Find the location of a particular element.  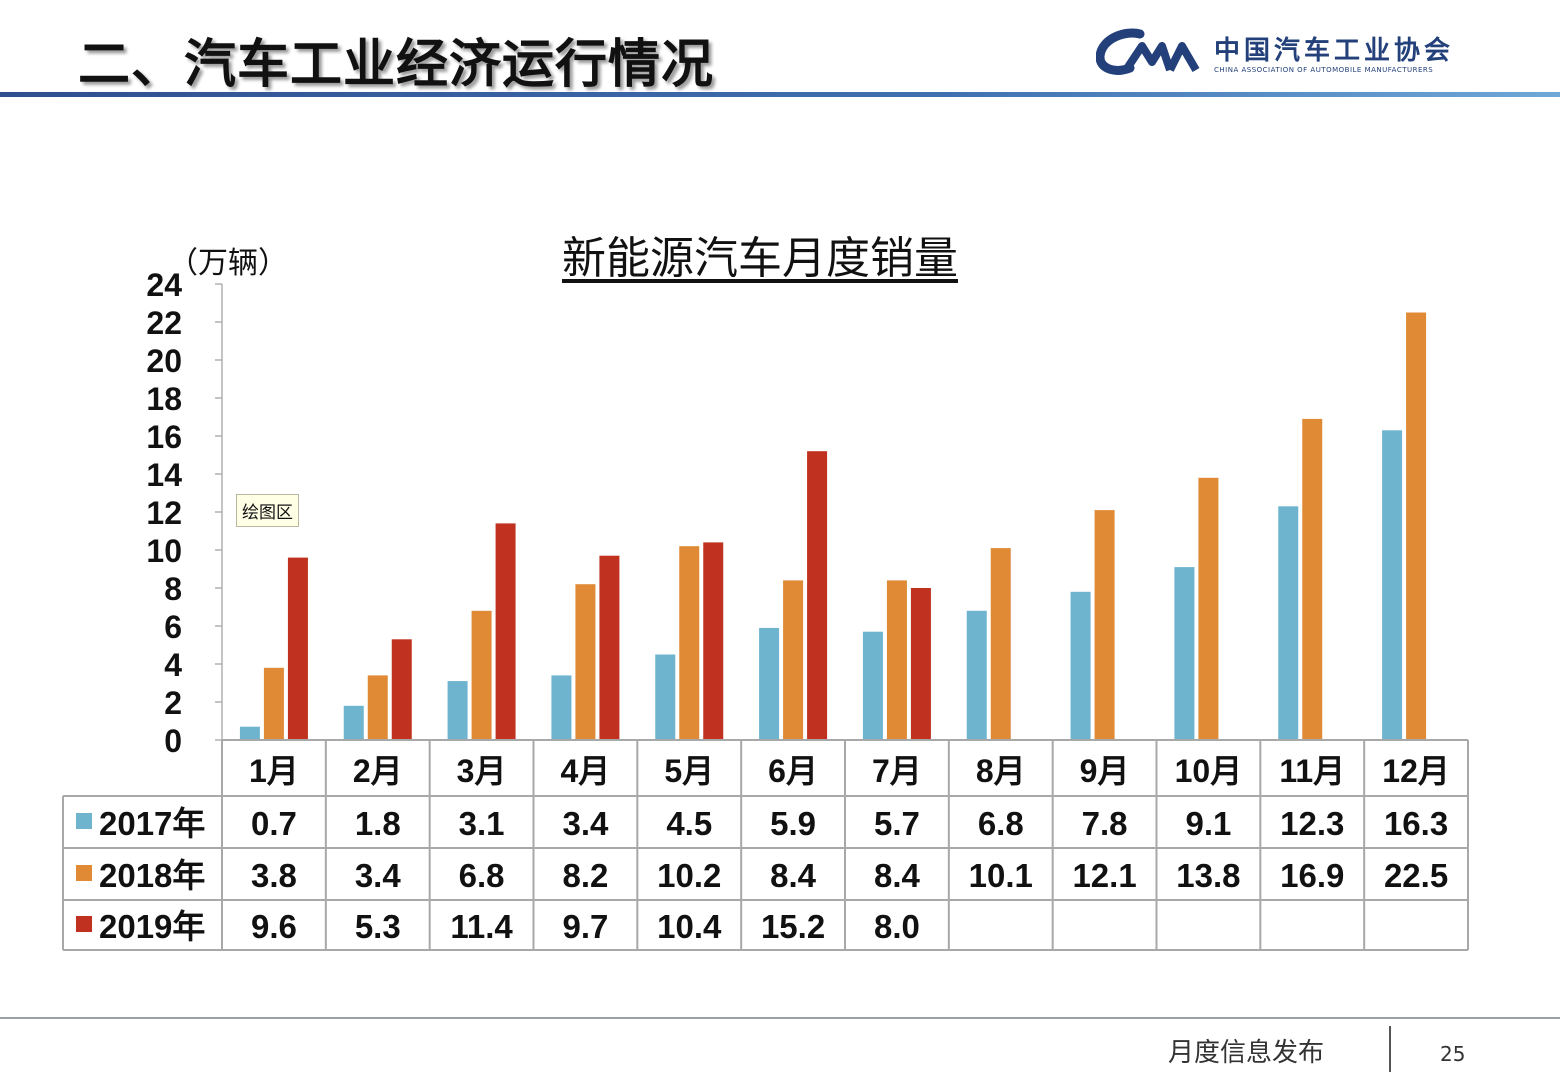

data-label: 9.6 is located at coordinates (274, 926).